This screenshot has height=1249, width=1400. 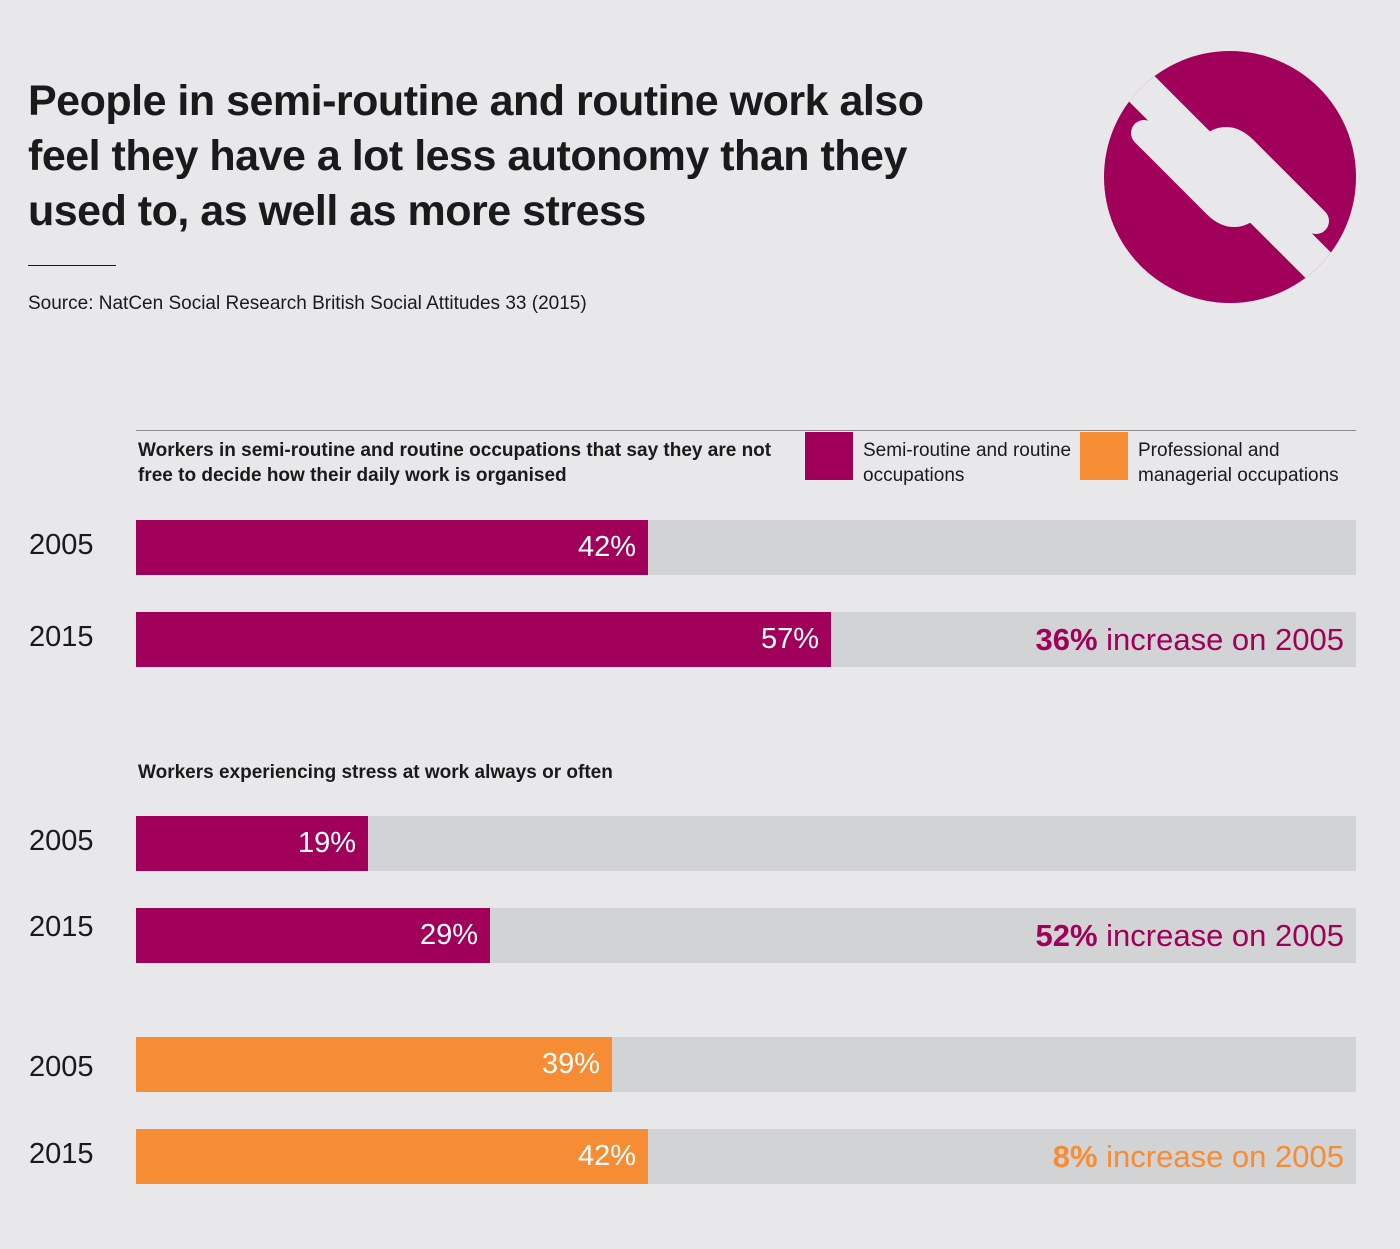 What do you see at coordinates (746, 547) in the screenshot?
I see `bar-track: 42%` at bounding box center [746, 547].